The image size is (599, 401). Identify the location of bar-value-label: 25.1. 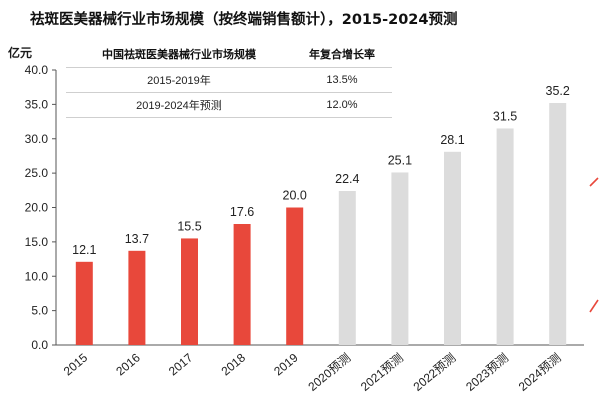
(400, 160).